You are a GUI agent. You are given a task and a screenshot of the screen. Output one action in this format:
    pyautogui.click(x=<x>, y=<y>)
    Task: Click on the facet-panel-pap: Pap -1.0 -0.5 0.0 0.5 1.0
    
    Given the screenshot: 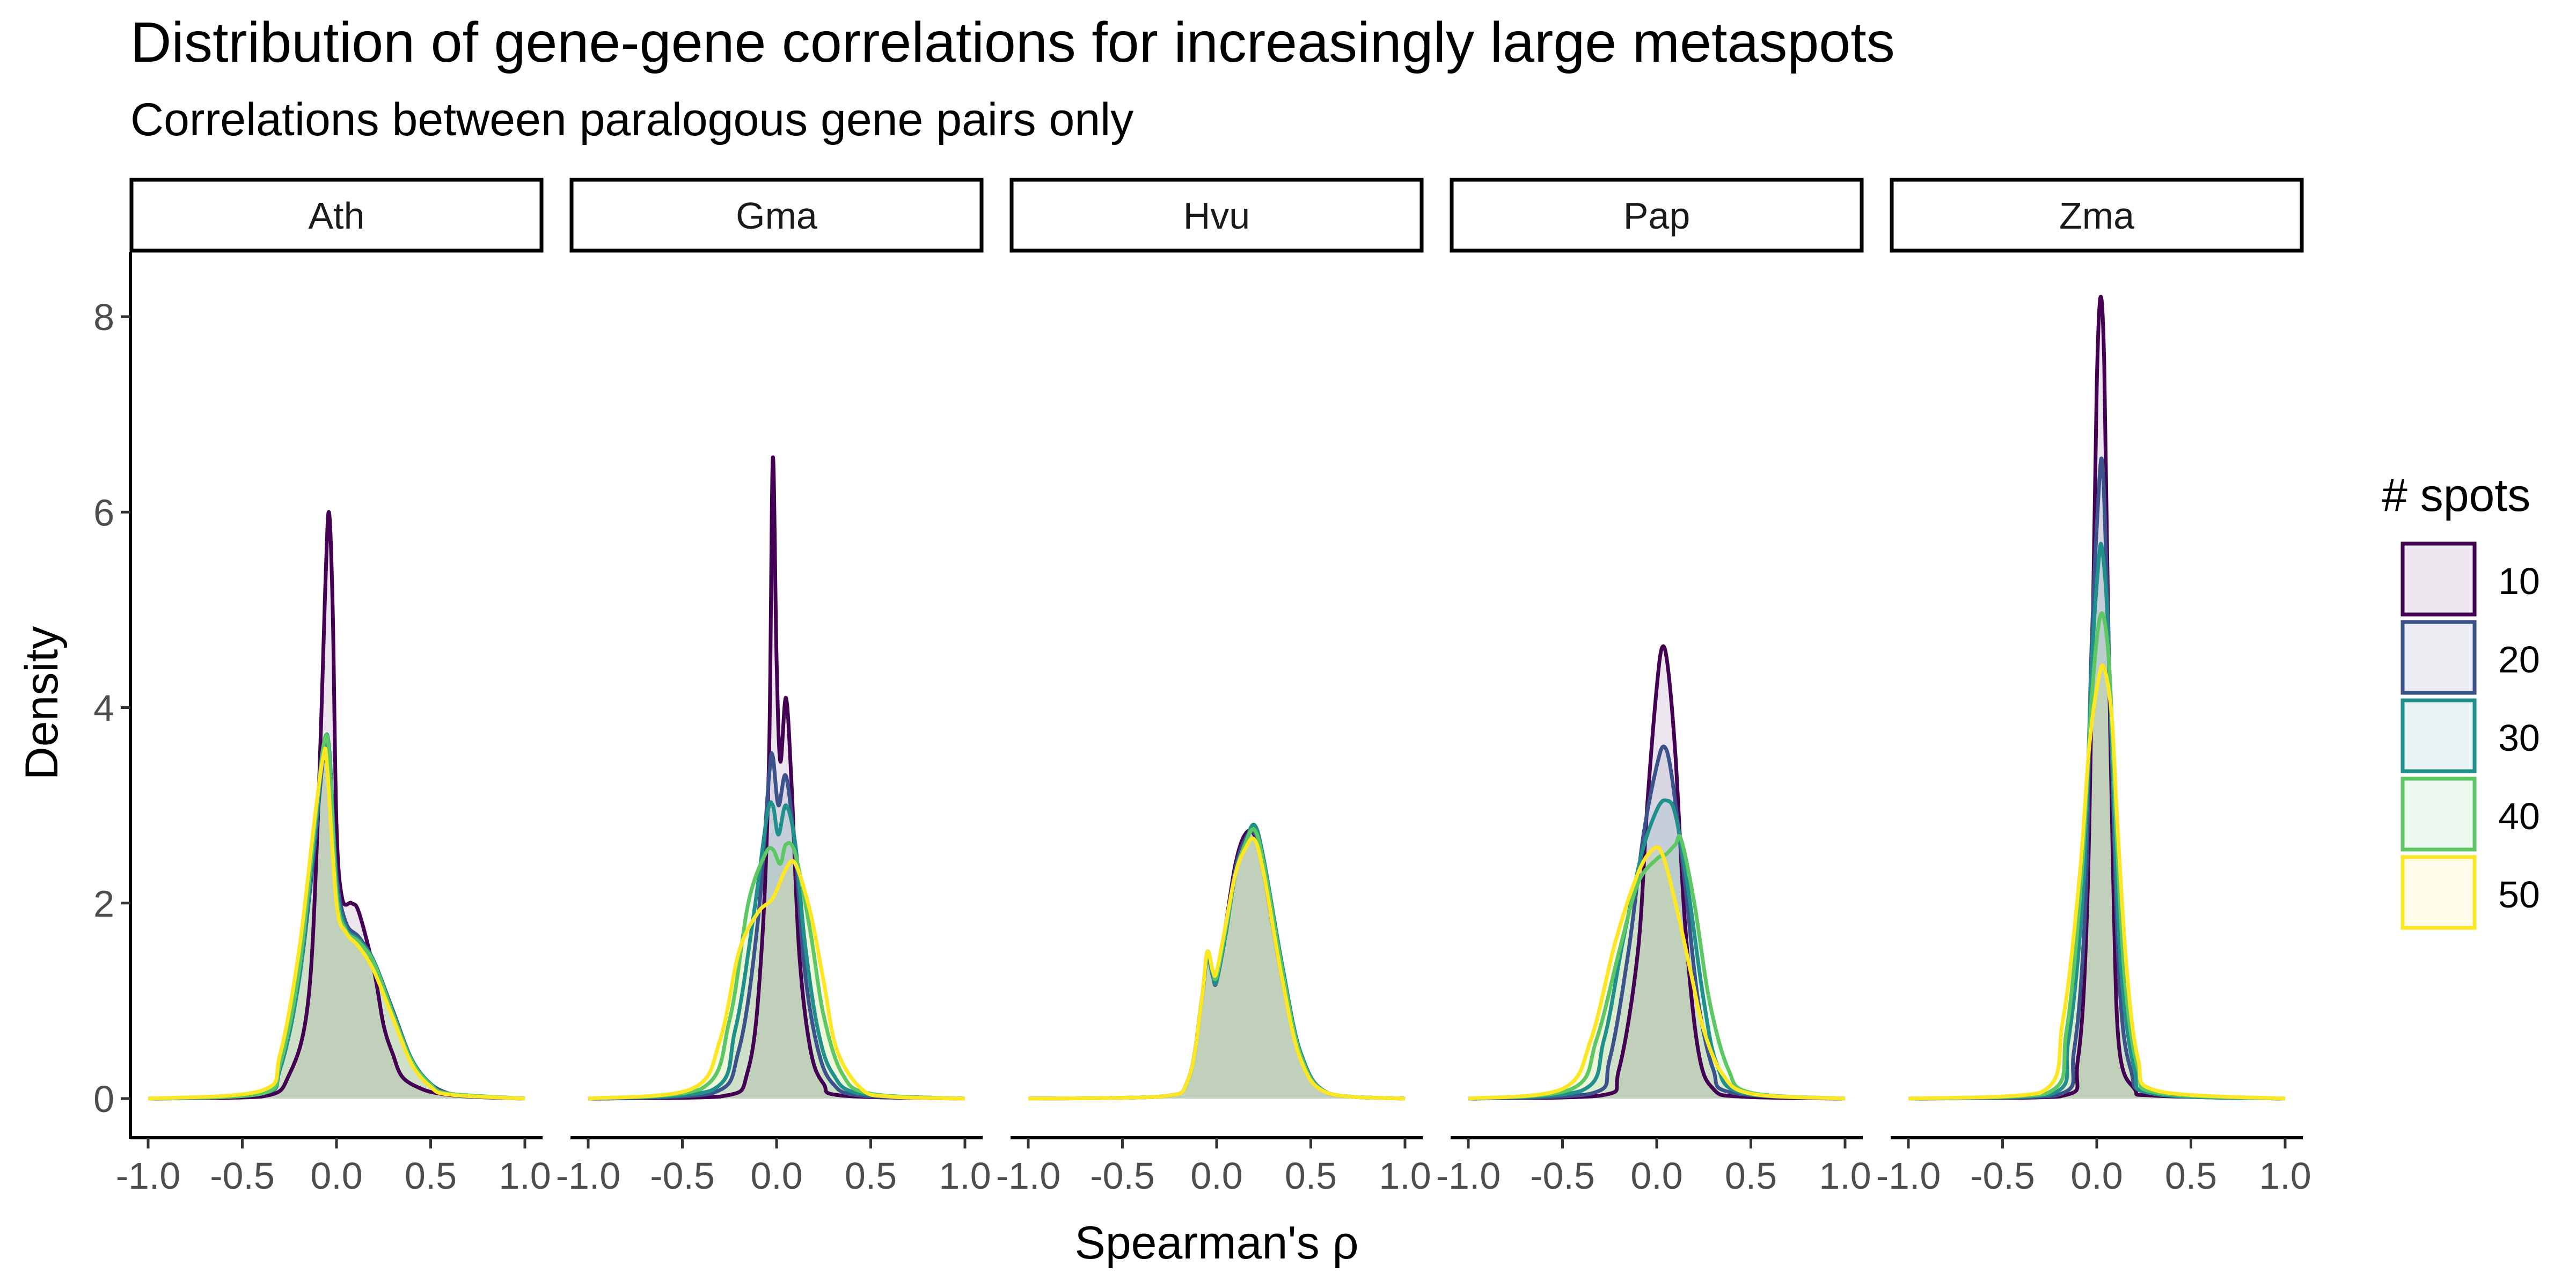 What is the action you would take?
    pyautogui.click(x=1653, y=687)
    